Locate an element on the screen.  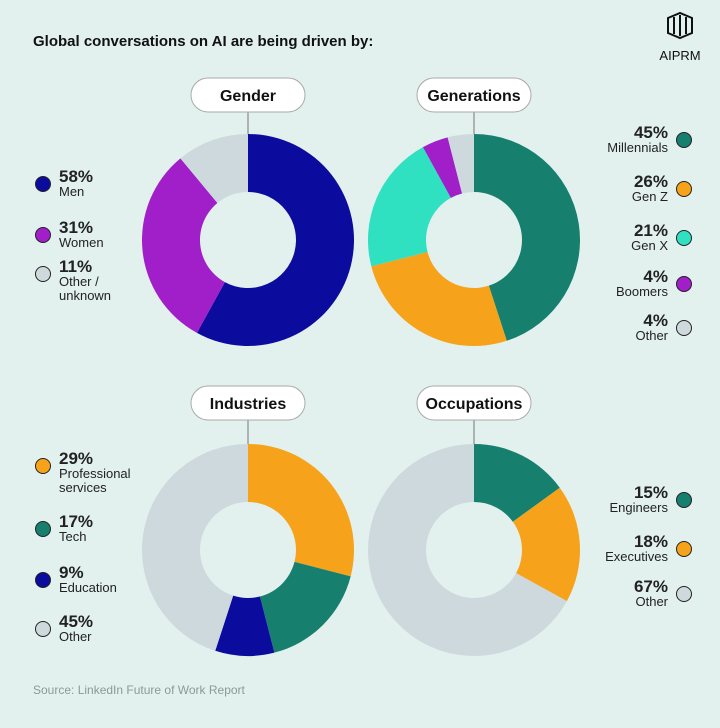
legend-item: 15% Engineers is located at coordinates (625, 499).